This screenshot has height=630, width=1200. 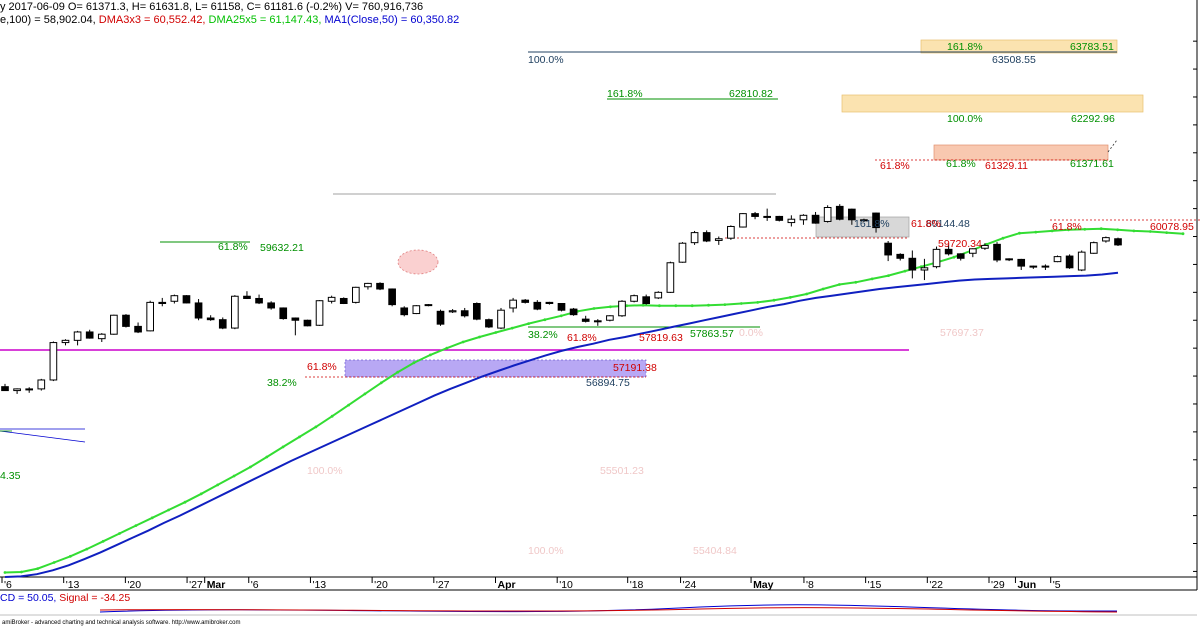 What do you see at coordinates (1057, 585) in the screenshot?
I see `date-tick-label: '5` at bounding box center [1057, 585].